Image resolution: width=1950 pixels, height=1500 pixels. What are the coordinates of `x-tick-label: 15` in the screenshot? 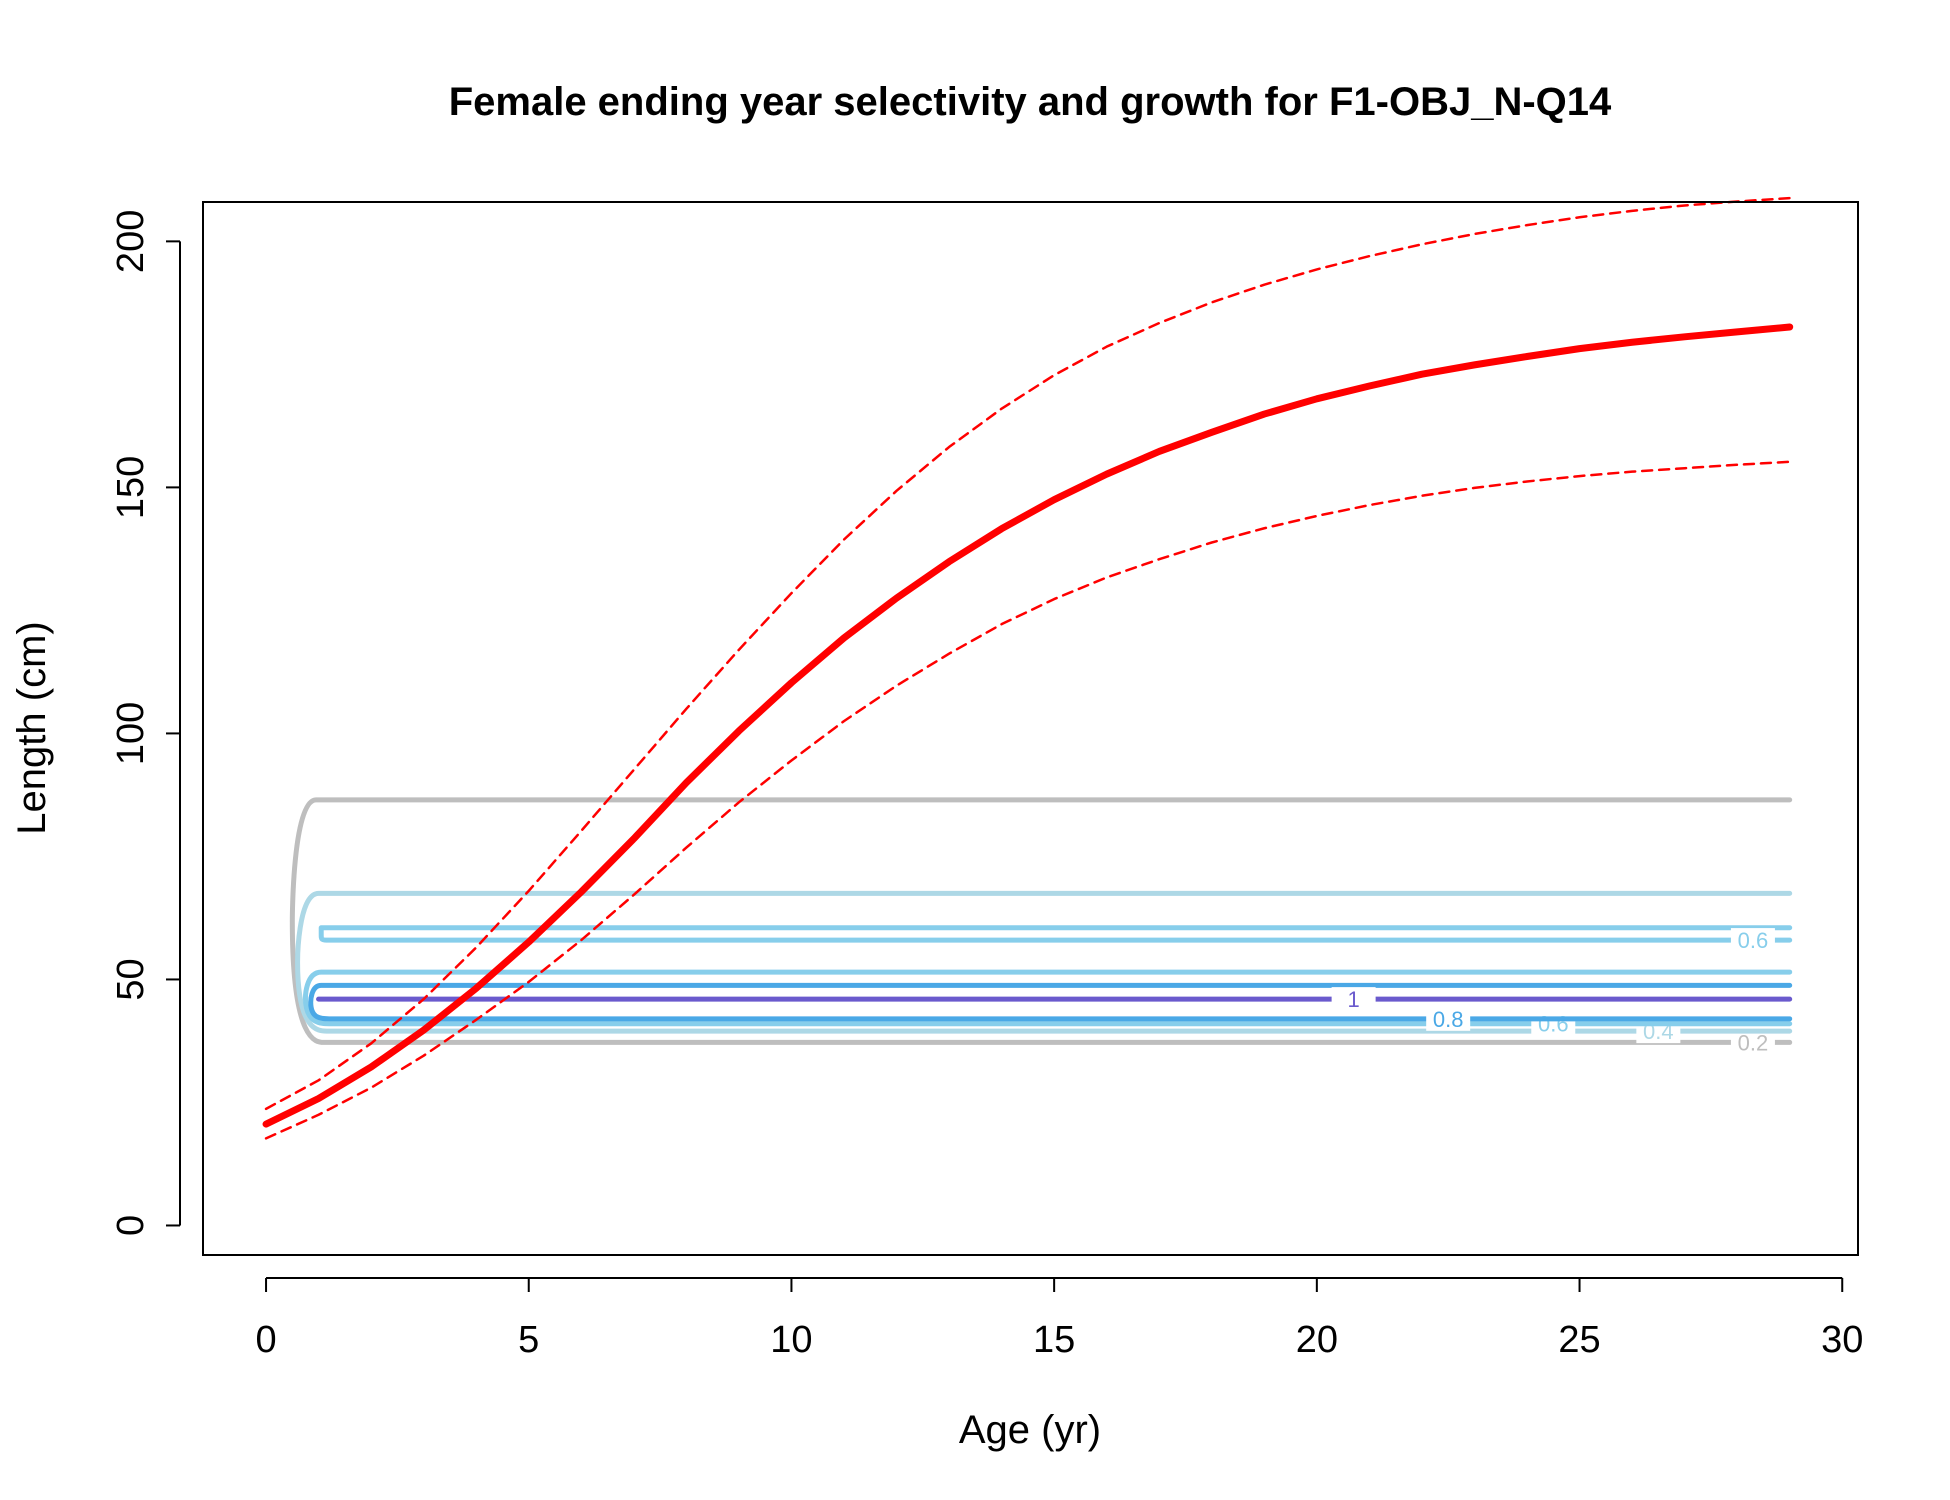 It's located at (1054, 1340).